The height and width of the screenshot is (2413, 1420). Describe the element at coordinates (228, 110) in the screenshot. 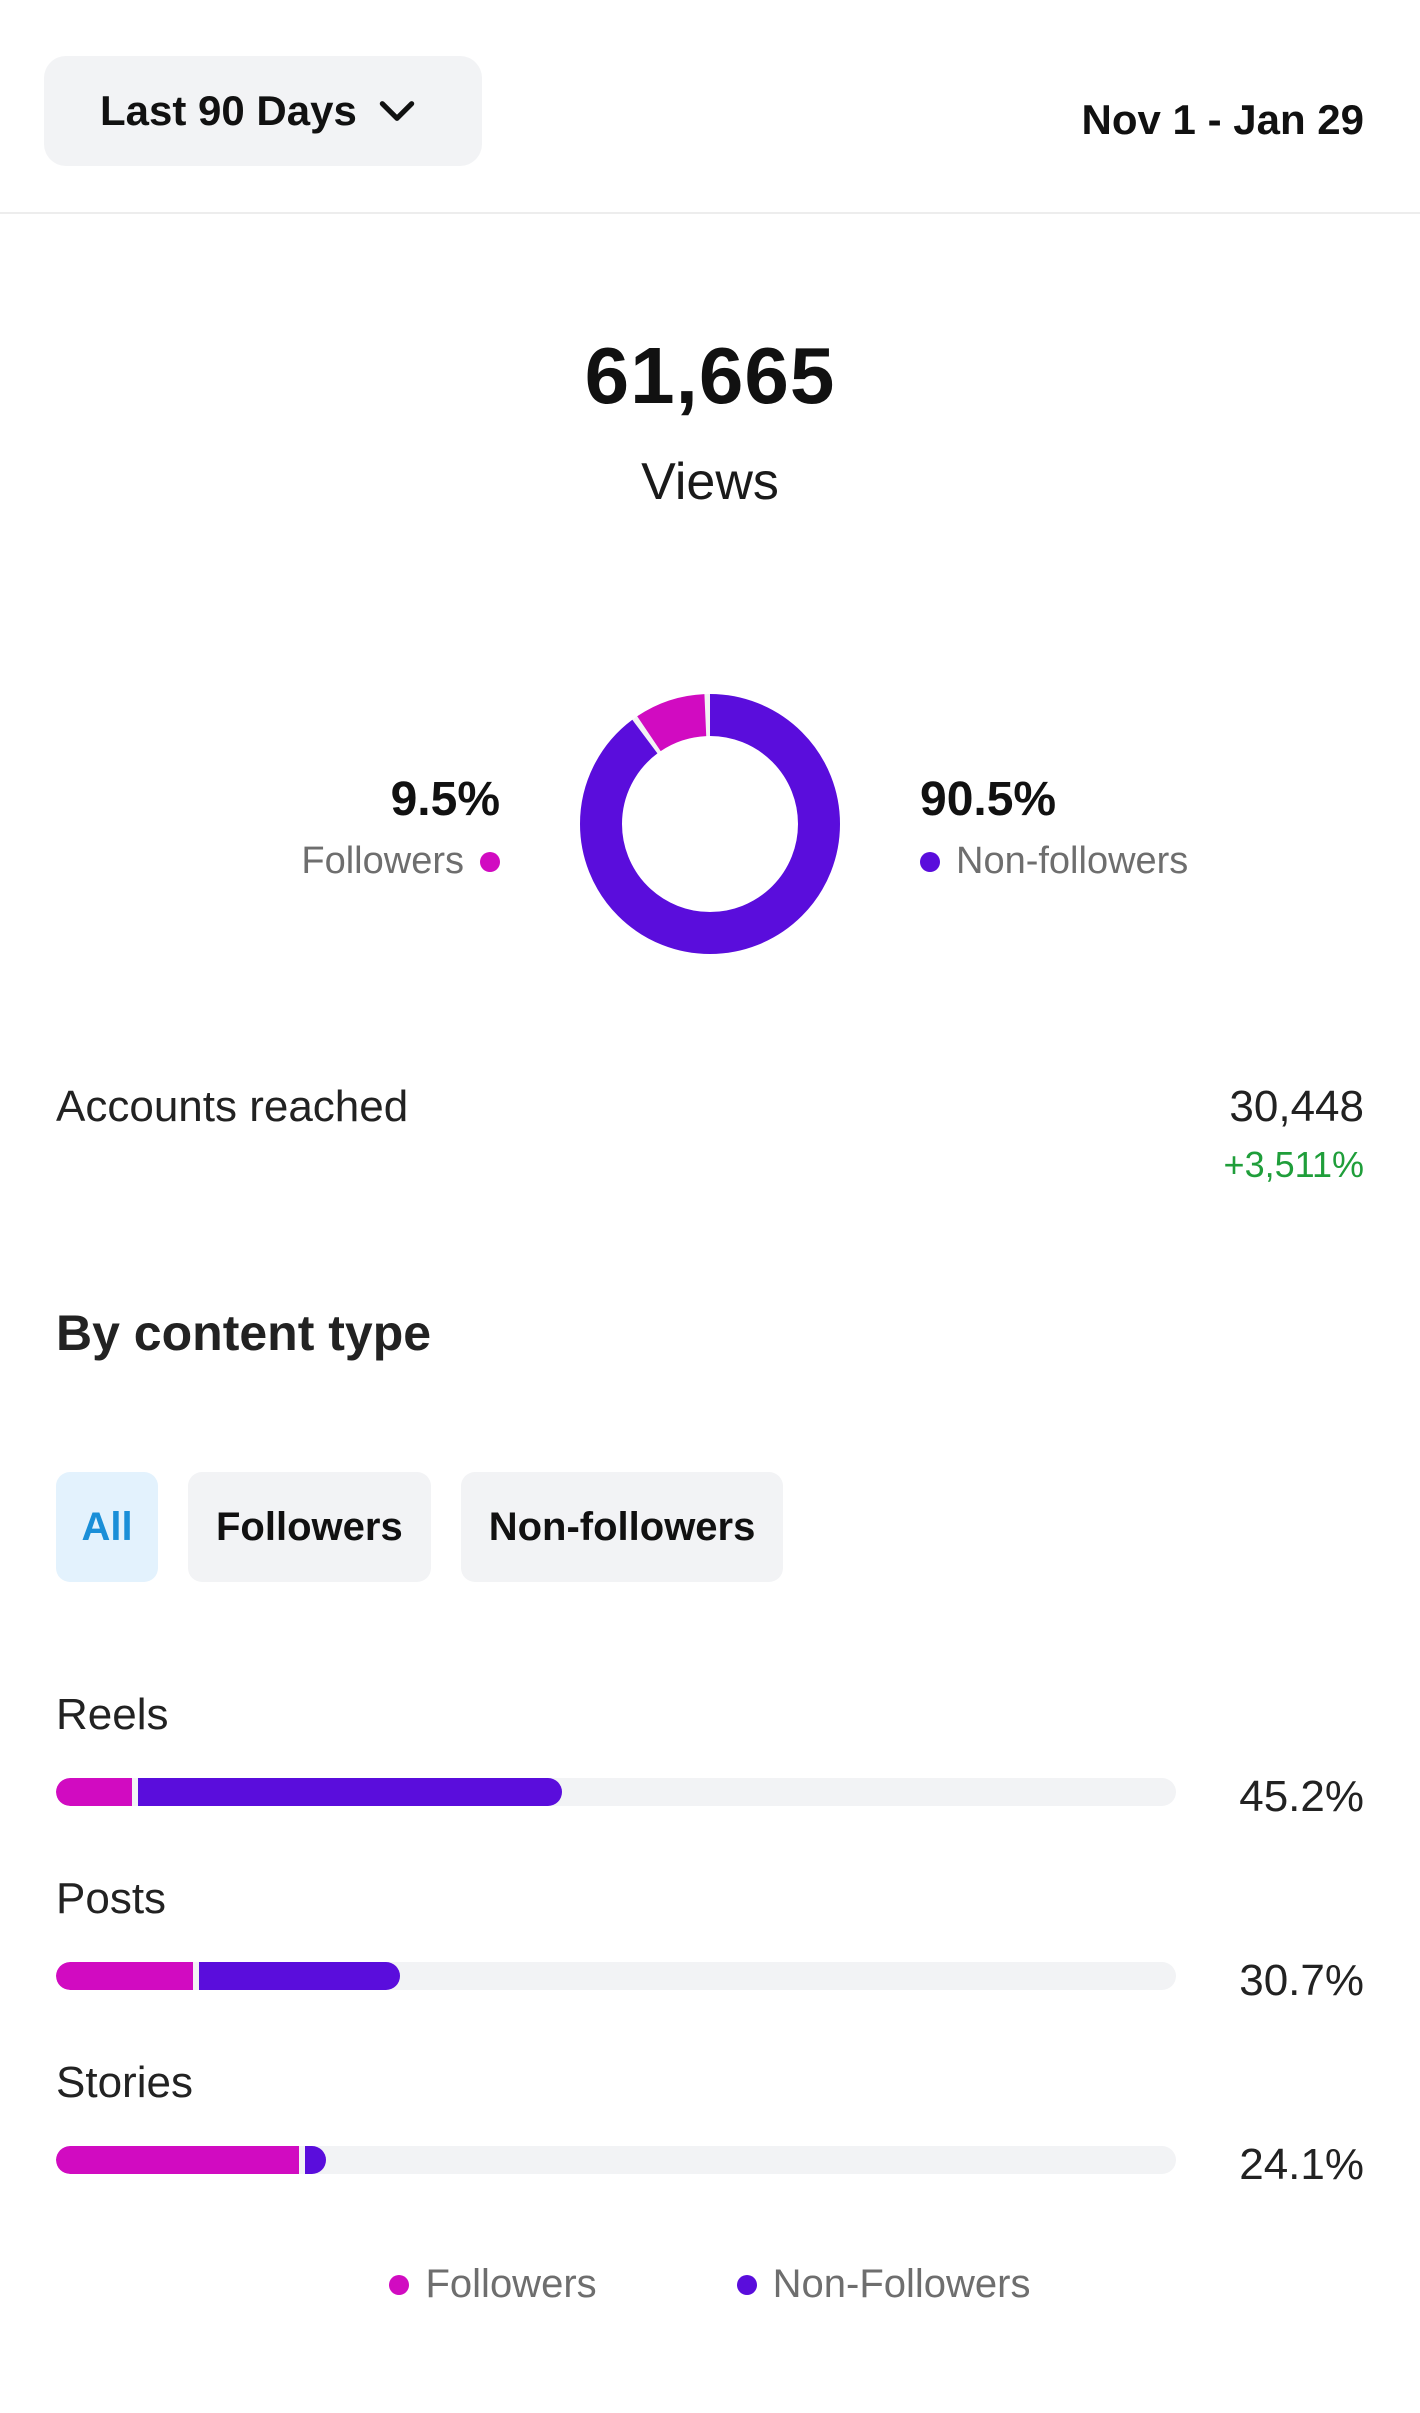

I see `date-range-dropdown-label: Last 90 Days` at that location.